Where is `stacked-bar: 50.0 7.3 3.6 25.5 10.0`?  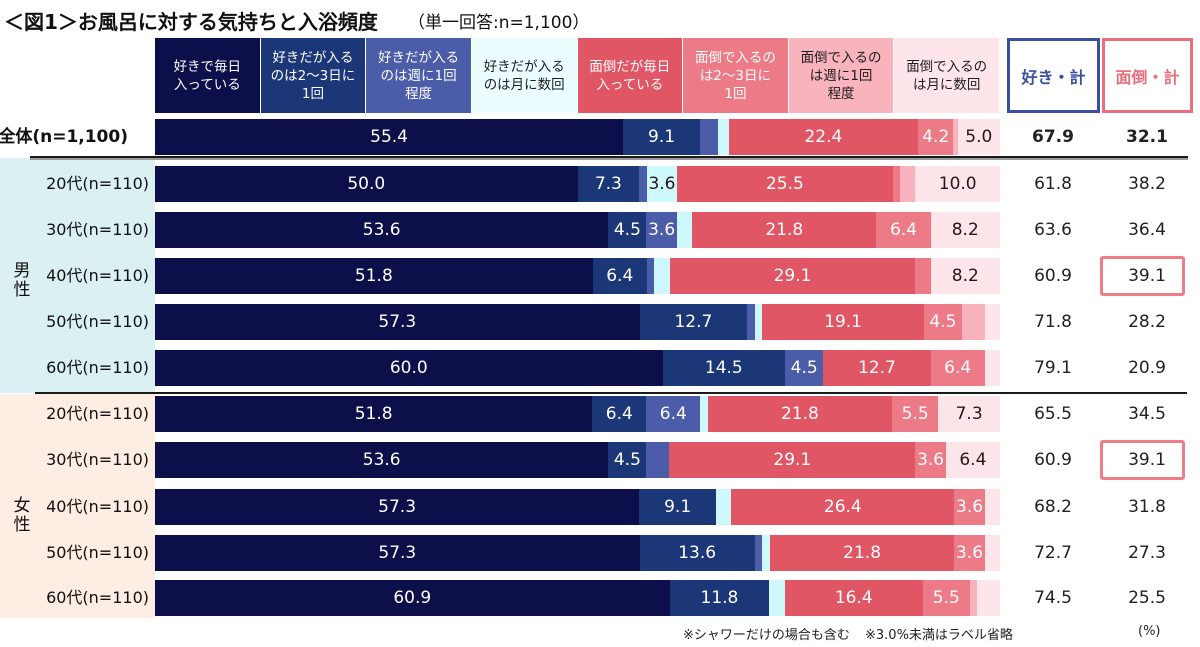 stacked-bar: 50.0 7.3 3.6 25.5 10.0 is located at coordinates (577, 184).